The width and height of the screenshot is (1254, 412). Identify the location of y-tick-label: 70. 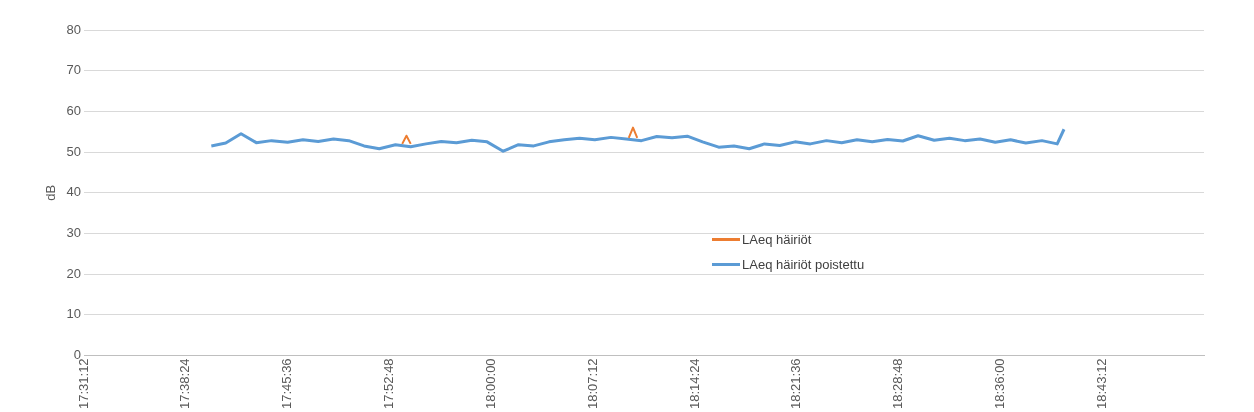
(74, 70).